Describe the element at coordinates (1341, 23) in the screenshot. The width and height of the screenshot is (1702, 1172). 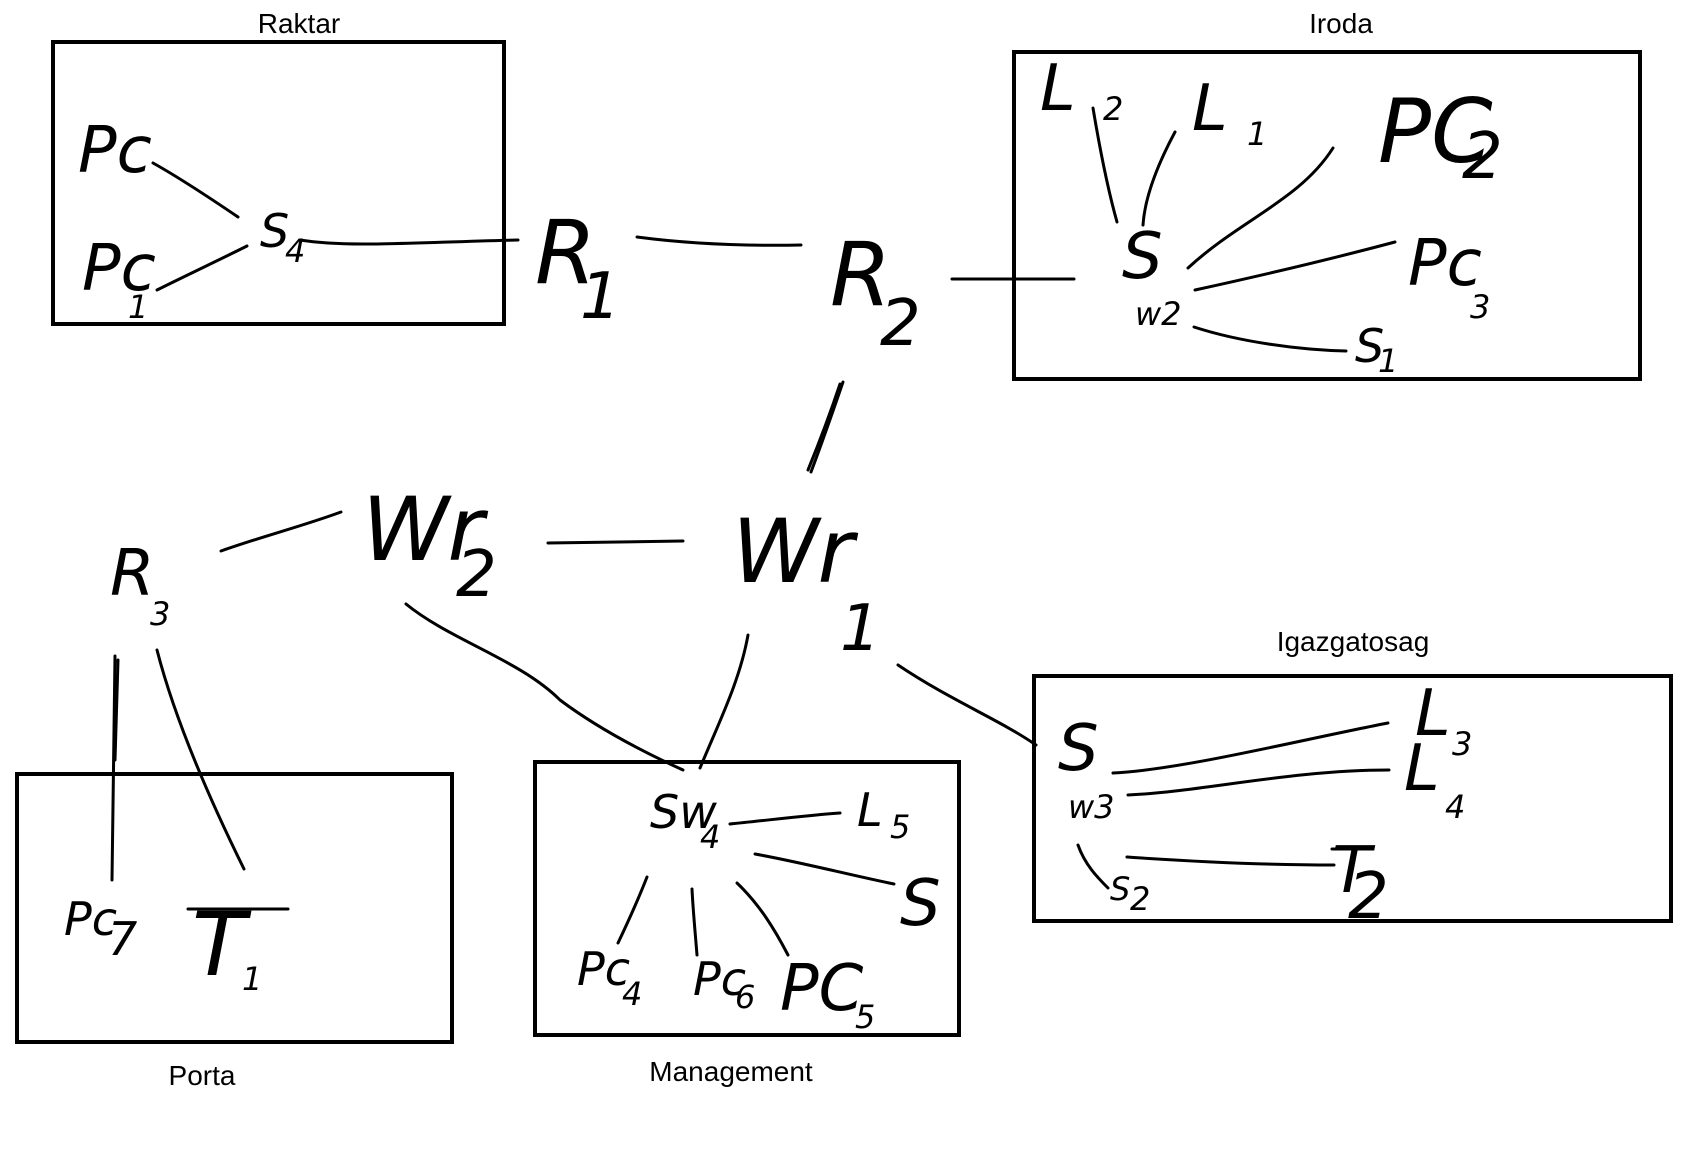
I see `iroda-room-label: Iroda` at that location.